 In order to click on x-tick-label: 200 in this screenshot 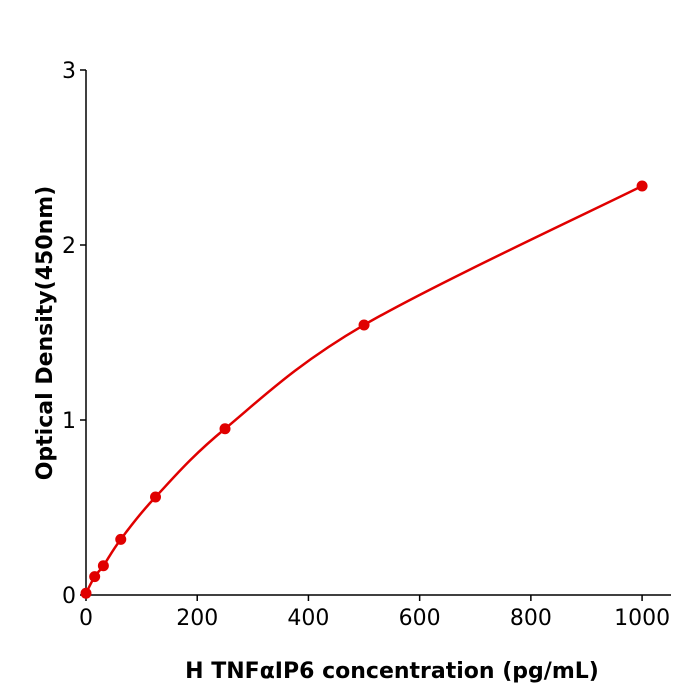, I will do `click(197, 618)`.